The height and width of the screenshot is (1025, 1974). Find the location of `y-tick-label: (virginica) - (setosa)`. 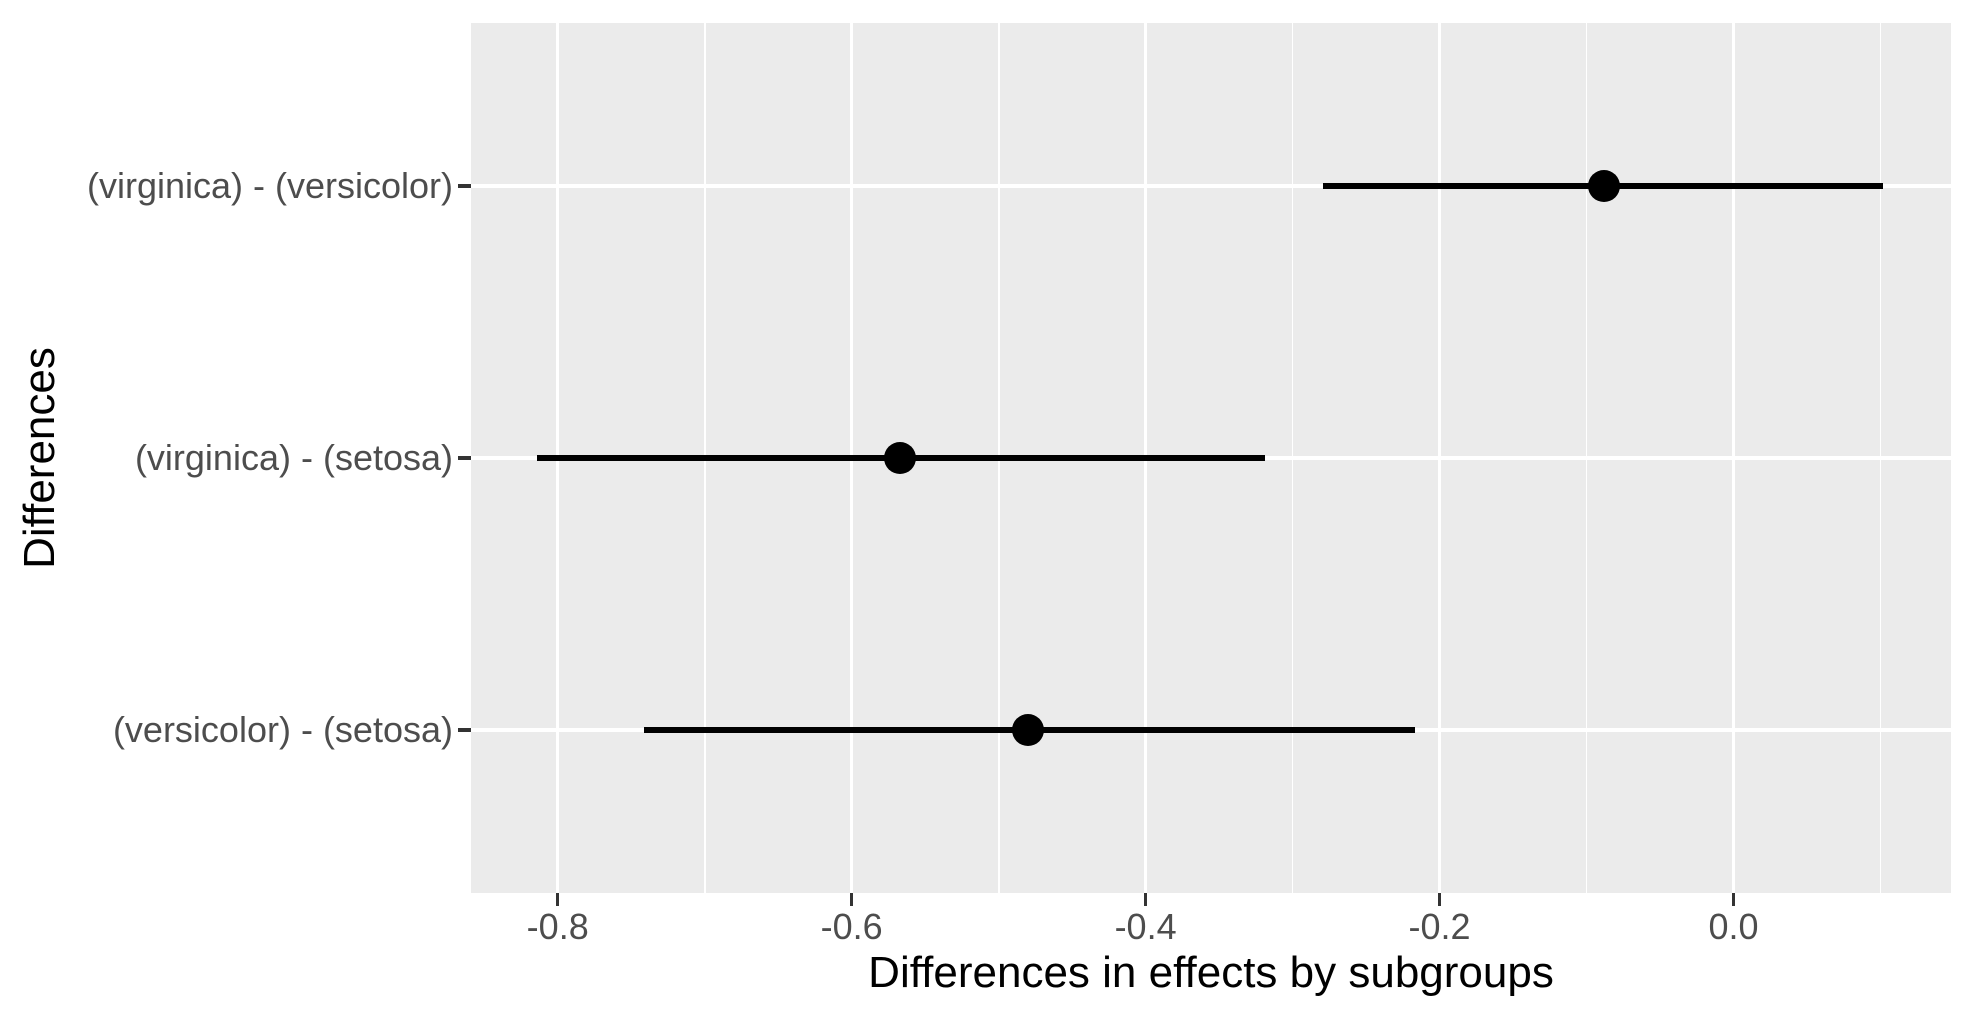

y-tick-label: (virginica) - (setosa) is located at coordinates (293, 457).